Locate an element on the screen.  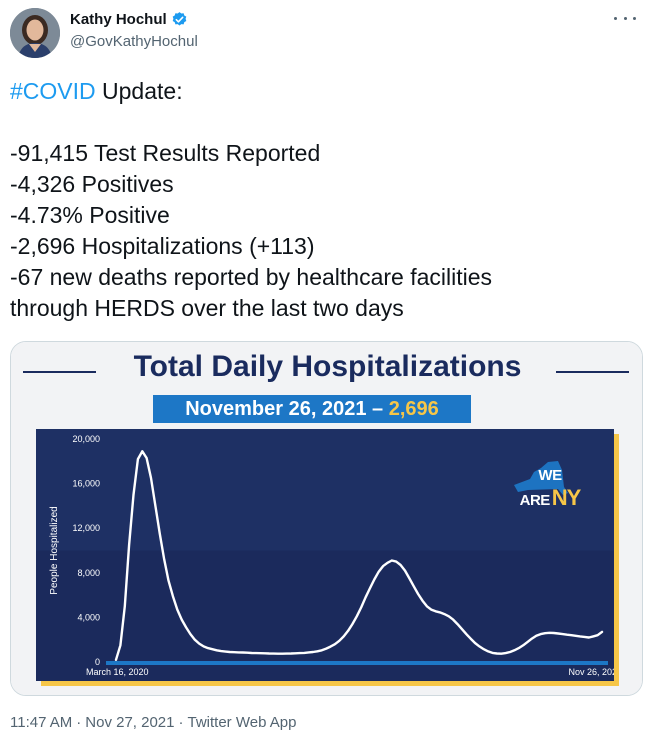
date-banner: November 26, 2021 – 2,696 is located at coordinates (312, 409).